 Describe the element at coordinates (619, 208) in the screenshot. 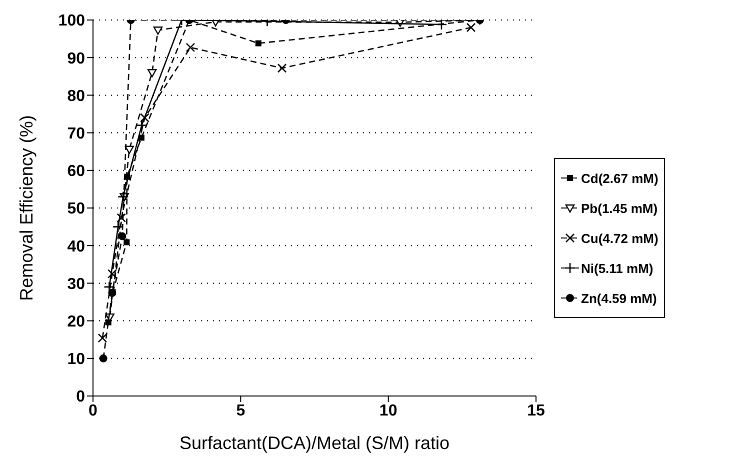

I see `legend-label: Pb(1.45 mM)` at that location.